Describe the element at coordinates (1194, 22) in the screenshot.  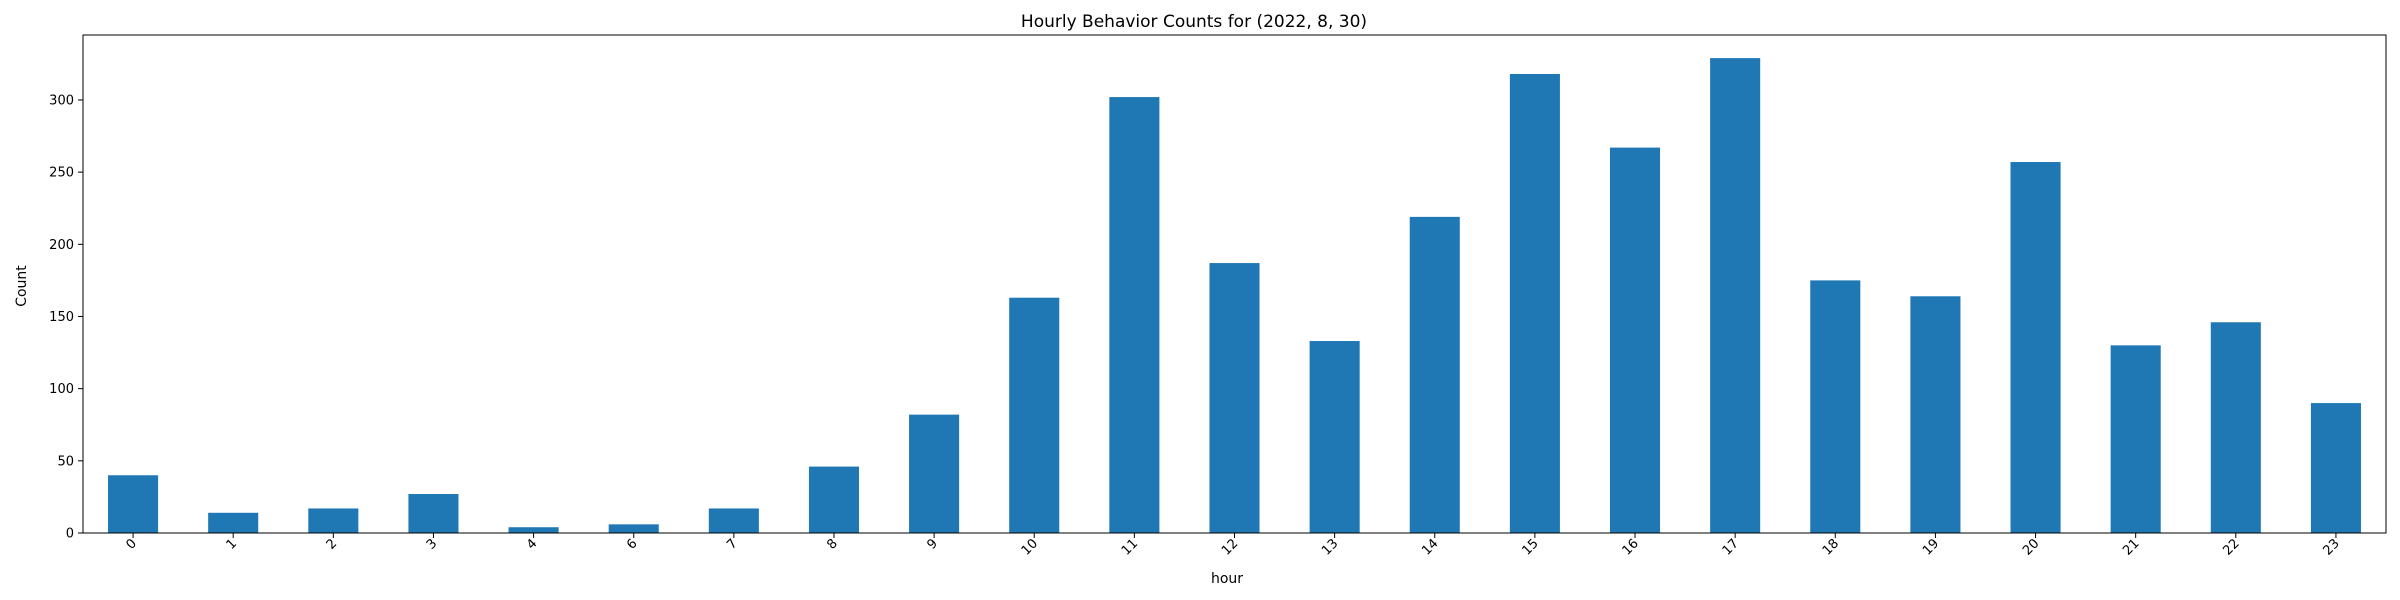
I see `chart-title: Hourly Behavior Counts for (2022, 8, 30)` at that location.